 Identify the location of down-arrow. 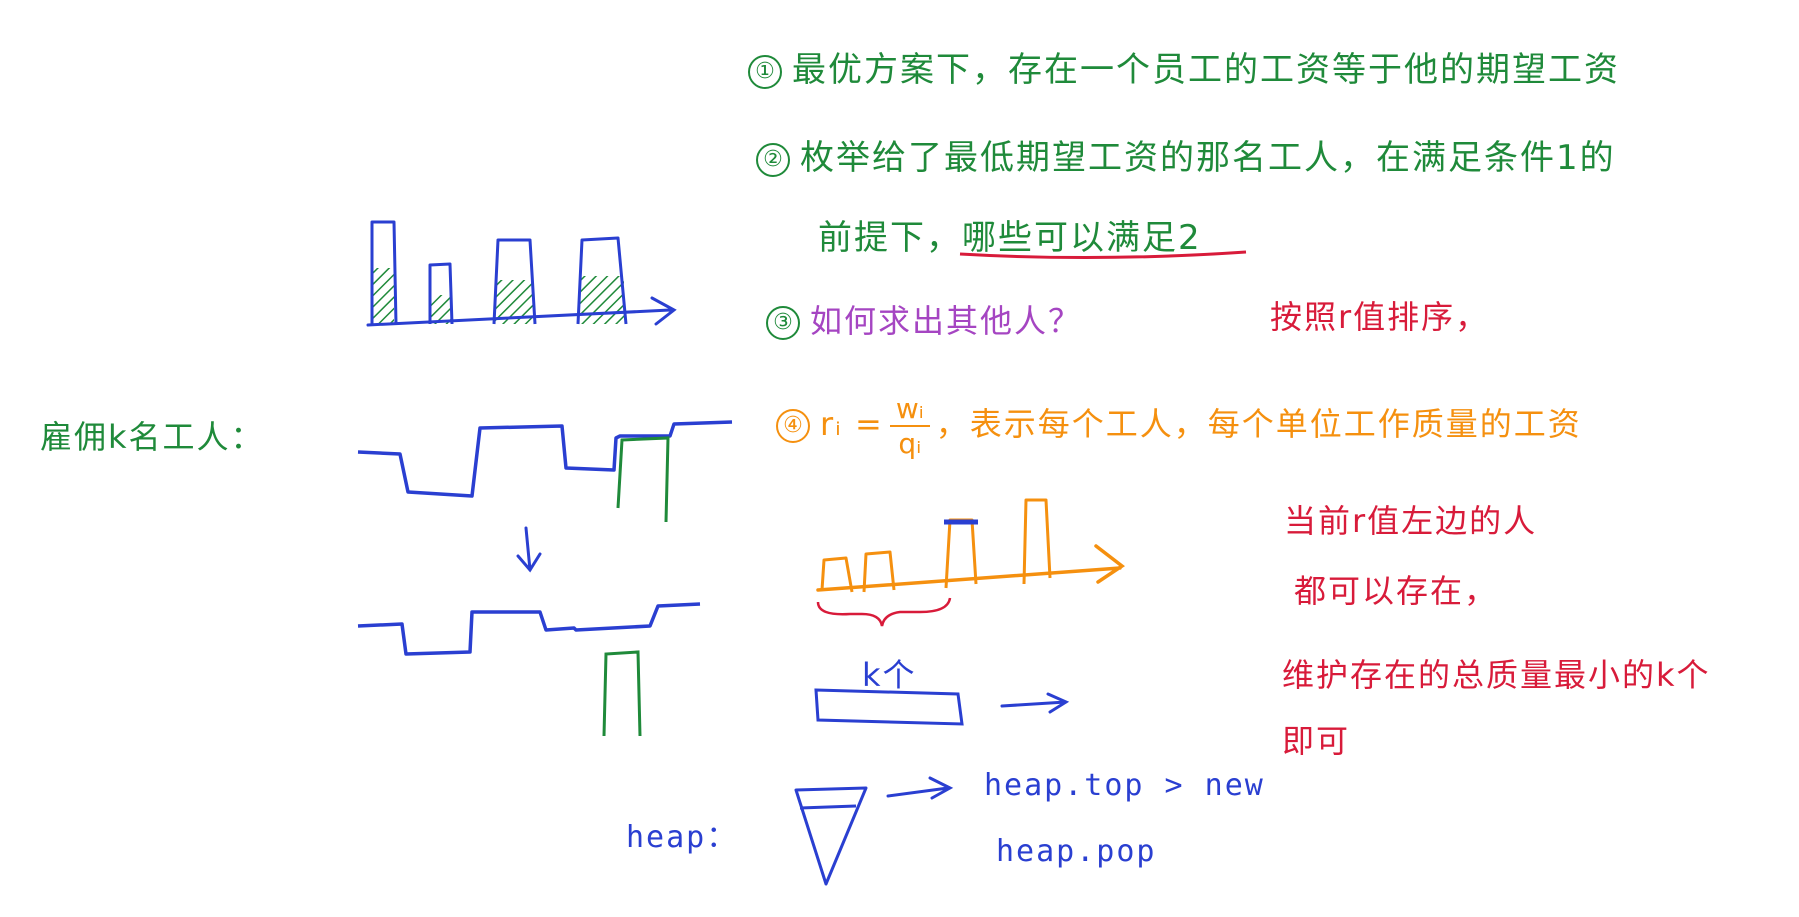
(529, 549).